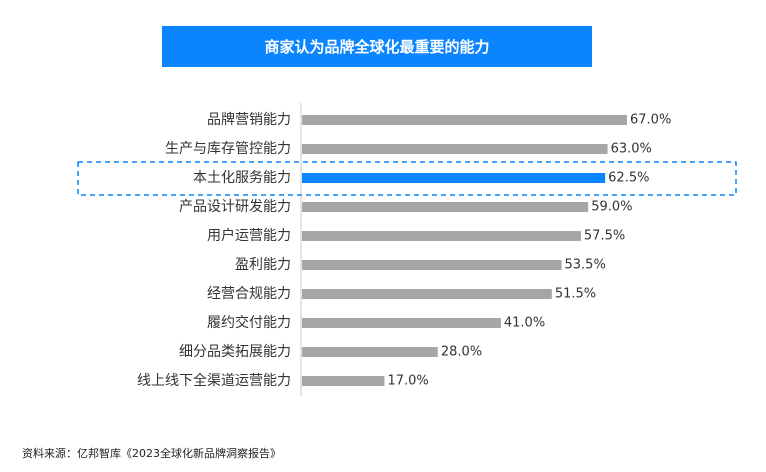  I want to click on source-note: 资料来源：亿邦智库《2023全球化新品牌洞察报告》, so click(151, 453).